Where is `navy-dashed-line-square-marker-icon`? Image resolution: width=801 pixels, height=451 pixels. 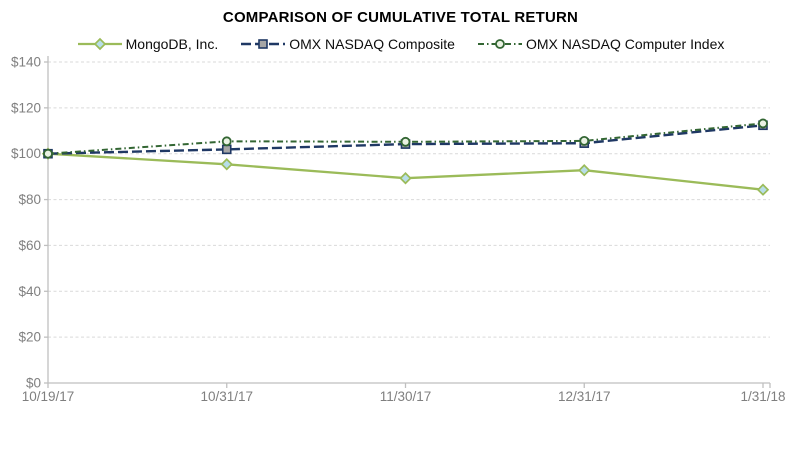 navy-dashed-line-square-marker-icon is located at coordinates (263, 44).